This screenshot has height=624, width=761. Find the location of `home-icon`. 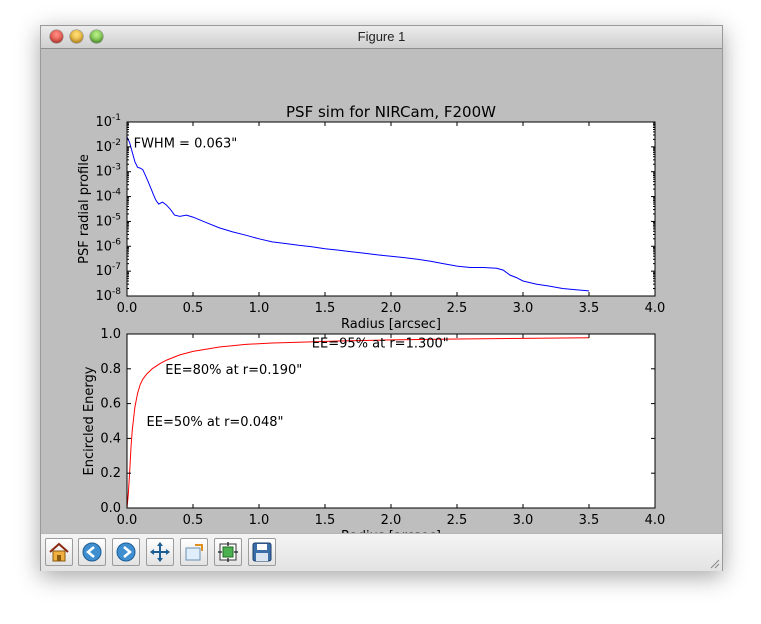

home-icon is located at coordinates (59, 552).